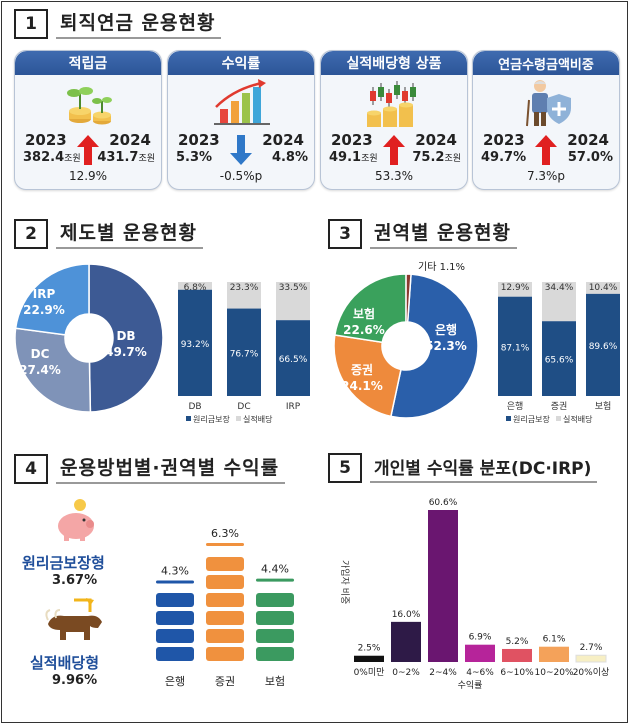 The image size is (631, 726). Describe the element at coordinates (52, 299) in the screenshot. I see `slice-IRP` at that location.